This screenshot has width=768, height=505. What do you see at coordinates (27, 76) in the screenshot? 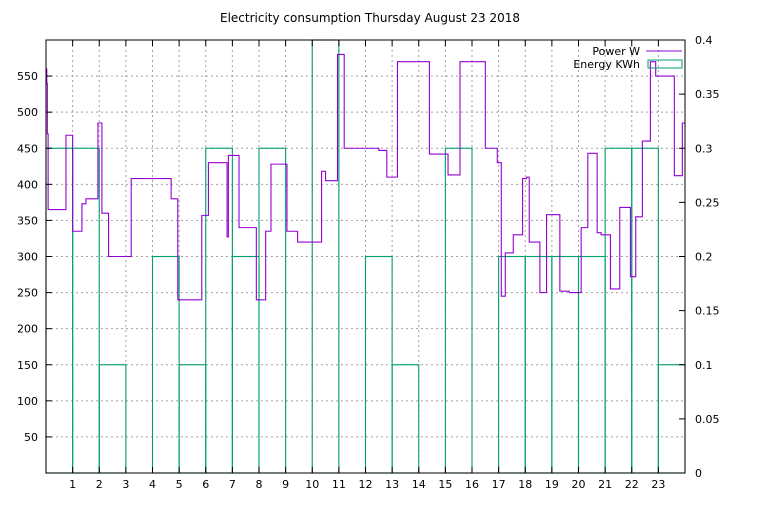
I see `y-tick-label: 550` at bounding box center [27, 76].